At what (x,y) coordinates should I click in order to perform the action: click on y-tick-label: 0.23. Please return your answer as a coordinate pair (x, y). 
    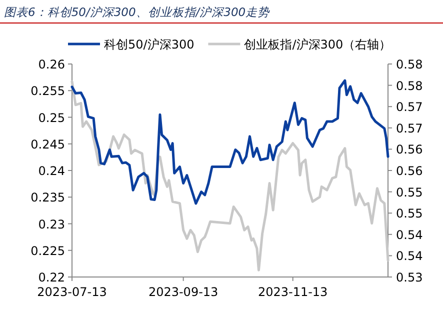
    Looking at the image, I should click on (51, 224).